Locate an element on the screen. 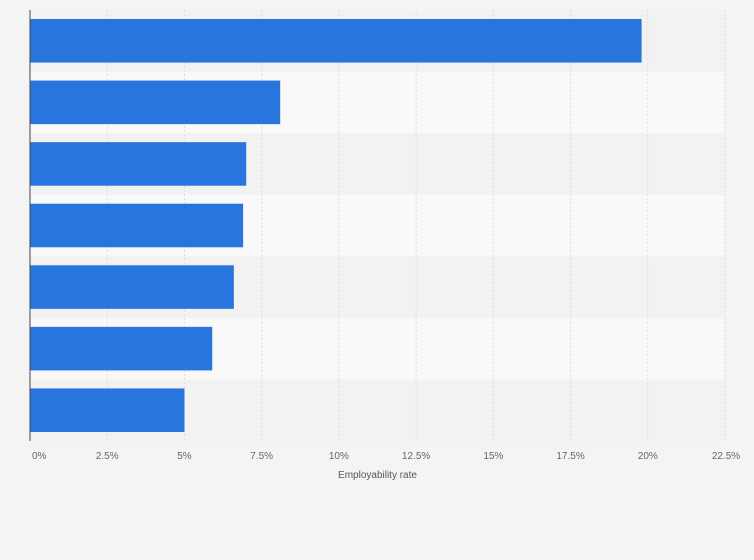 This screenshot has width=754, height=560. x-tick-label: 10% is located at coordinates (339, 456).